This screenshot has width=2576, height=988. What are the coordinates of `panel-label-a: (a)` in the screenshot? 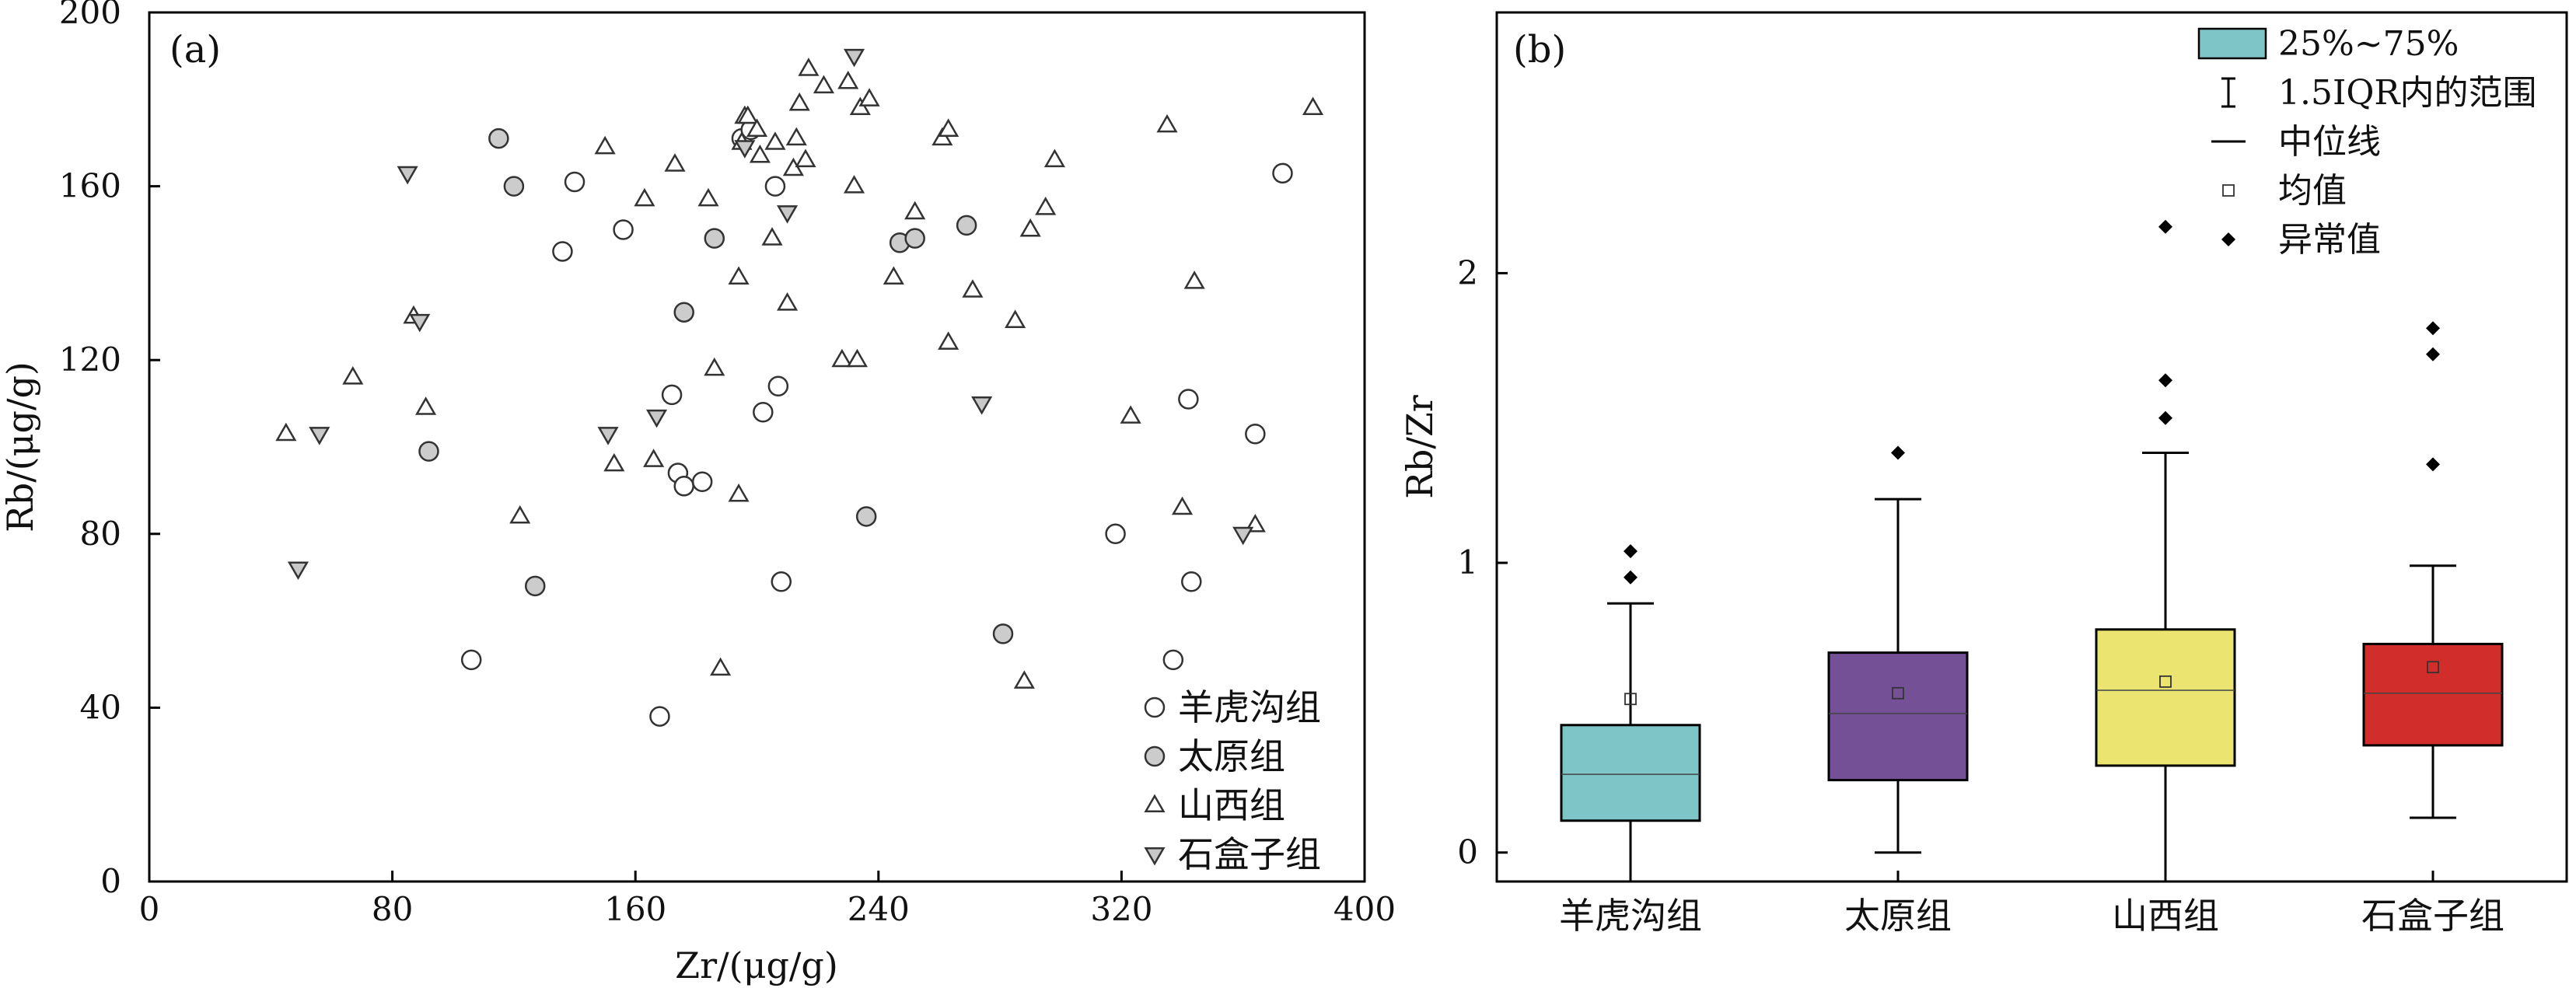 It's located at (195, 50).